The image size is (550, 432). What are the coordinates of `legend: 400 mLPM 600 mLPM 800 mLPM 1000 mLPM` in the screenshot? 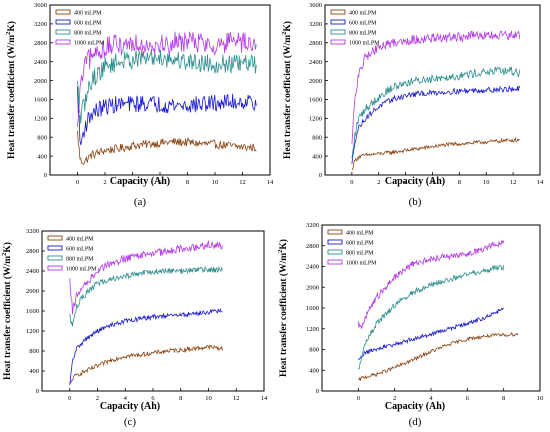 It's located at (72, 254).